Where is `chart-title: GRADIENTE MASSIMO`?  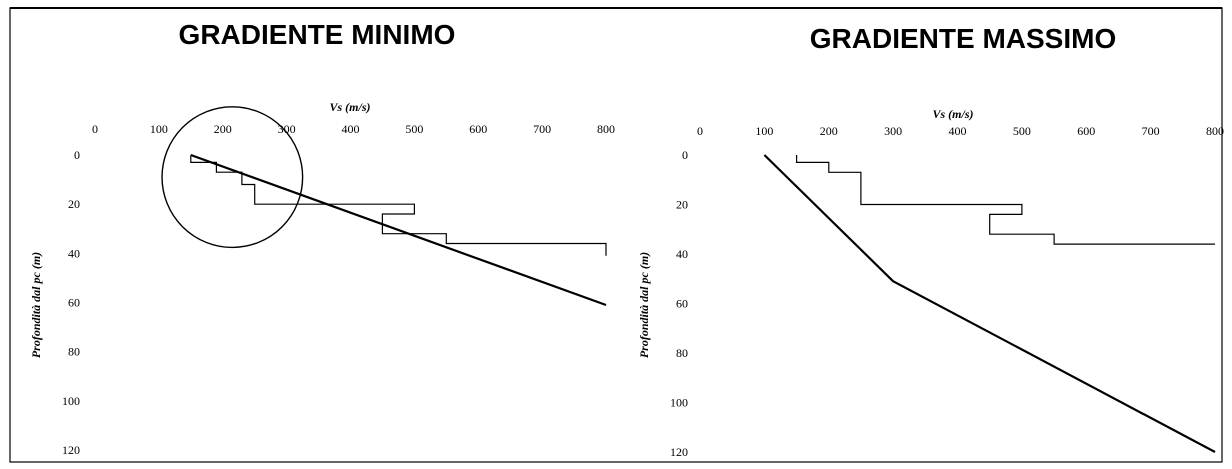 chart-title: GRADIENTE MASSIMO is located at coordinates (963, 38).